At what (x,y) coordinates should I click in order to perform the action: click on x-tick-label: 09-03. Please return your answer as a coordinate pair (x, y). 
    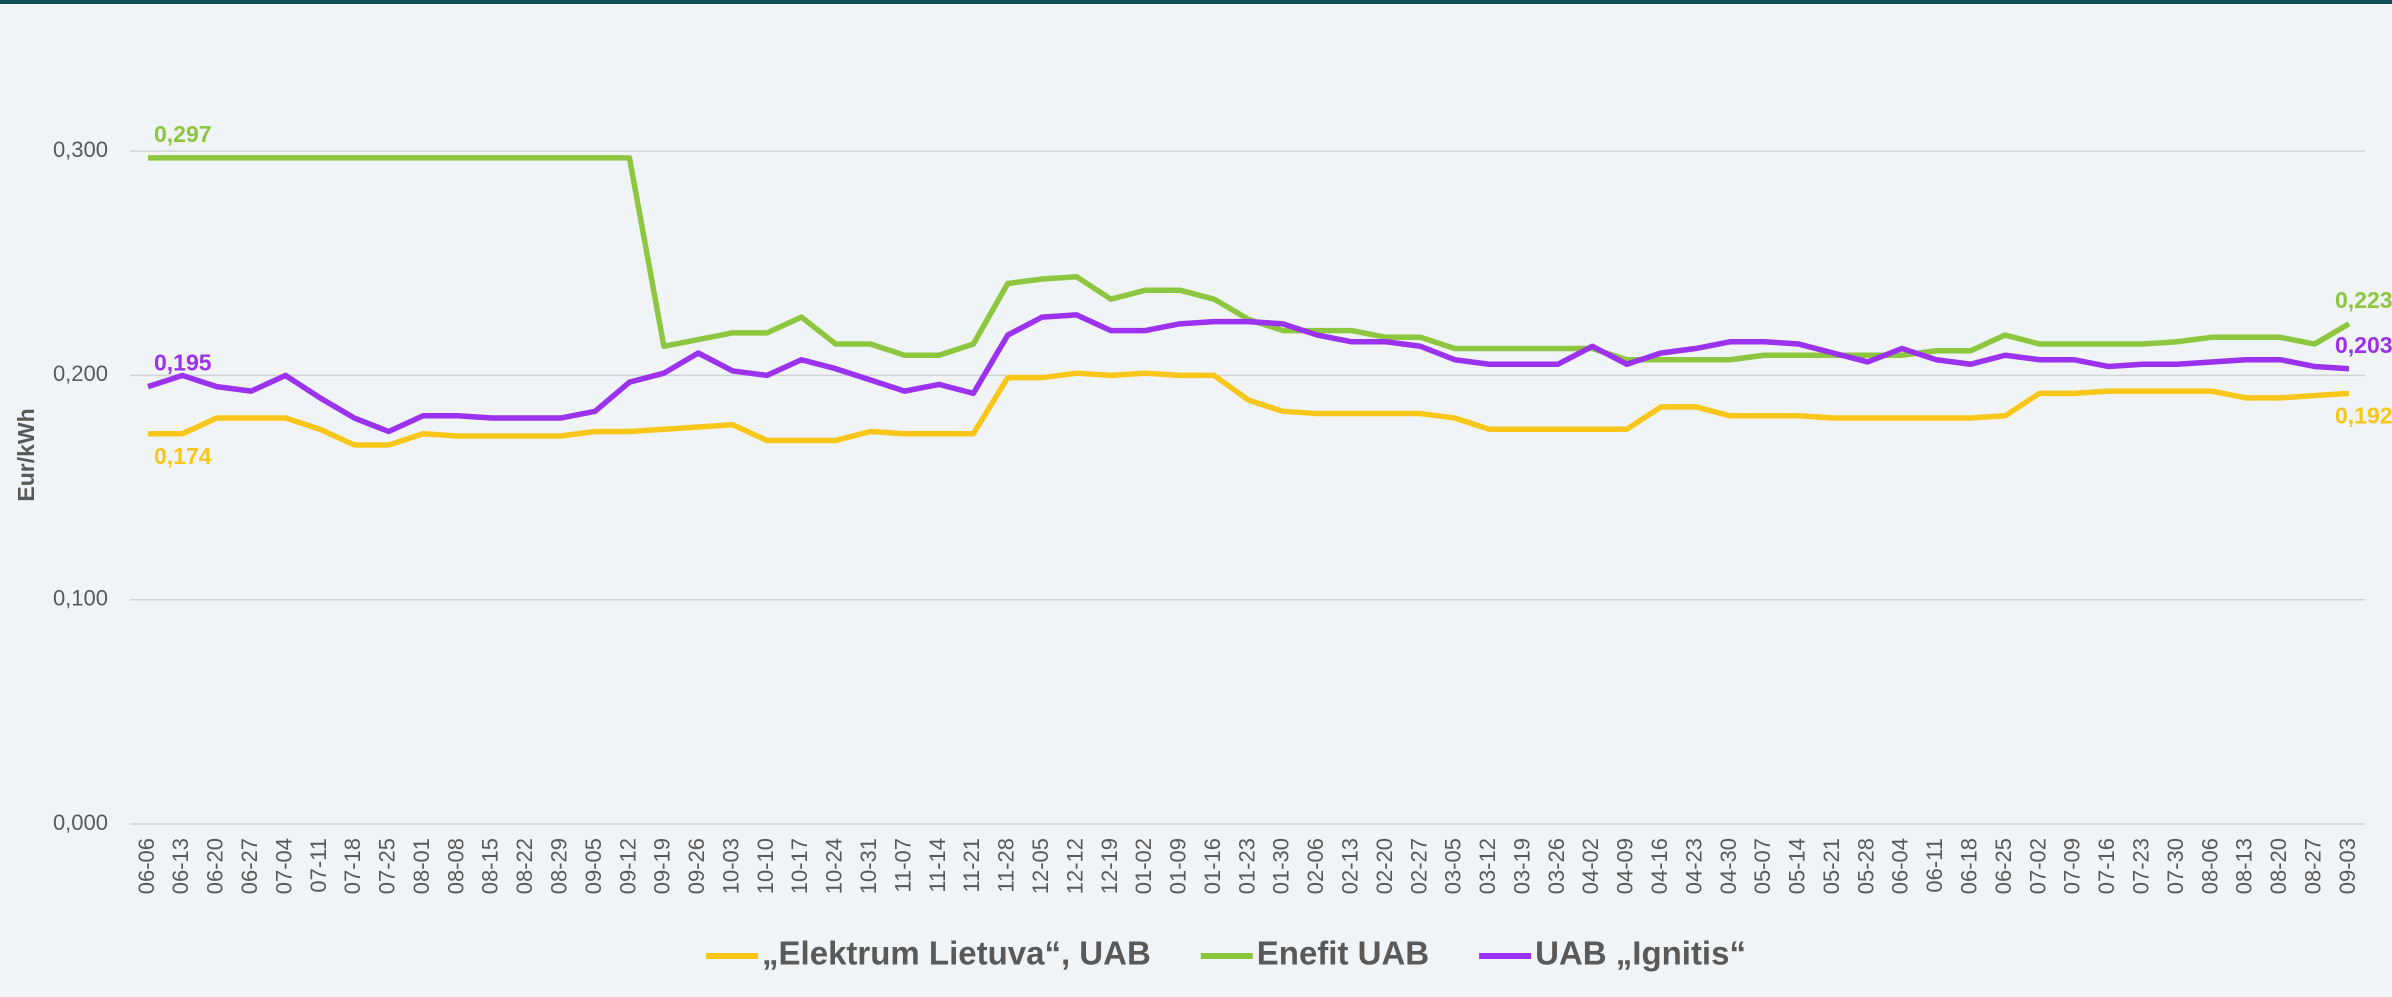
    Looking at the image, I should click on (2347, 866).